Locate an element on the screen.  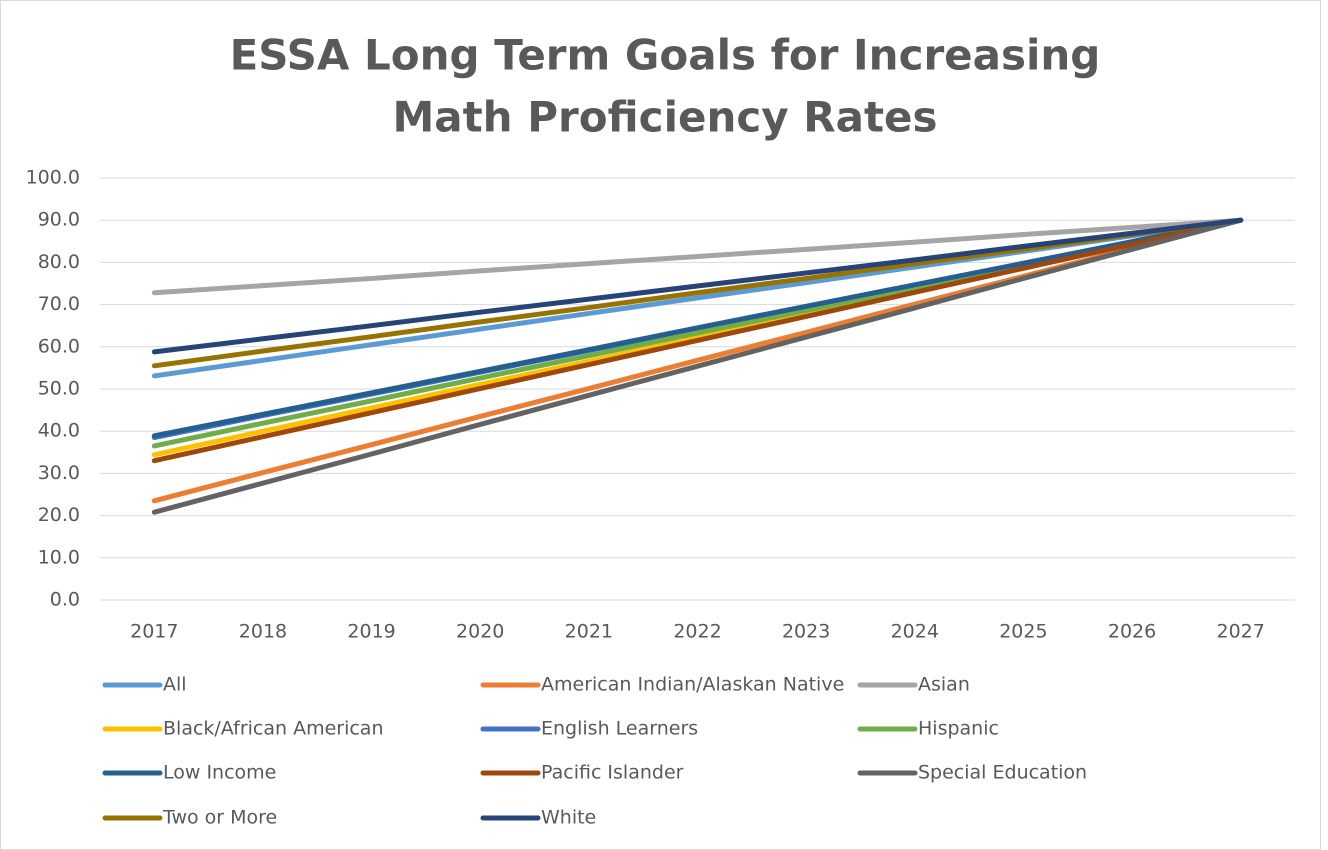
legend-label: English Learners is located at coordinates (619, 729).